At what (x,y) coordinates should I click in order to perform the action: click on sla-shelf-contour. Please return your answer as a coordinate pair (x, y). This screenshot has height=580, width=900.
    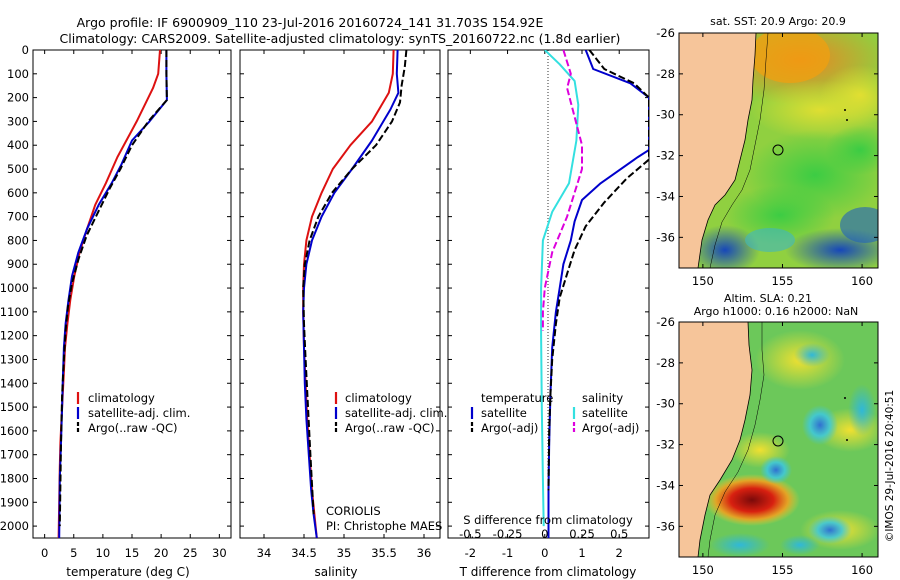
    Looking at the image, I should click on (736, 439).